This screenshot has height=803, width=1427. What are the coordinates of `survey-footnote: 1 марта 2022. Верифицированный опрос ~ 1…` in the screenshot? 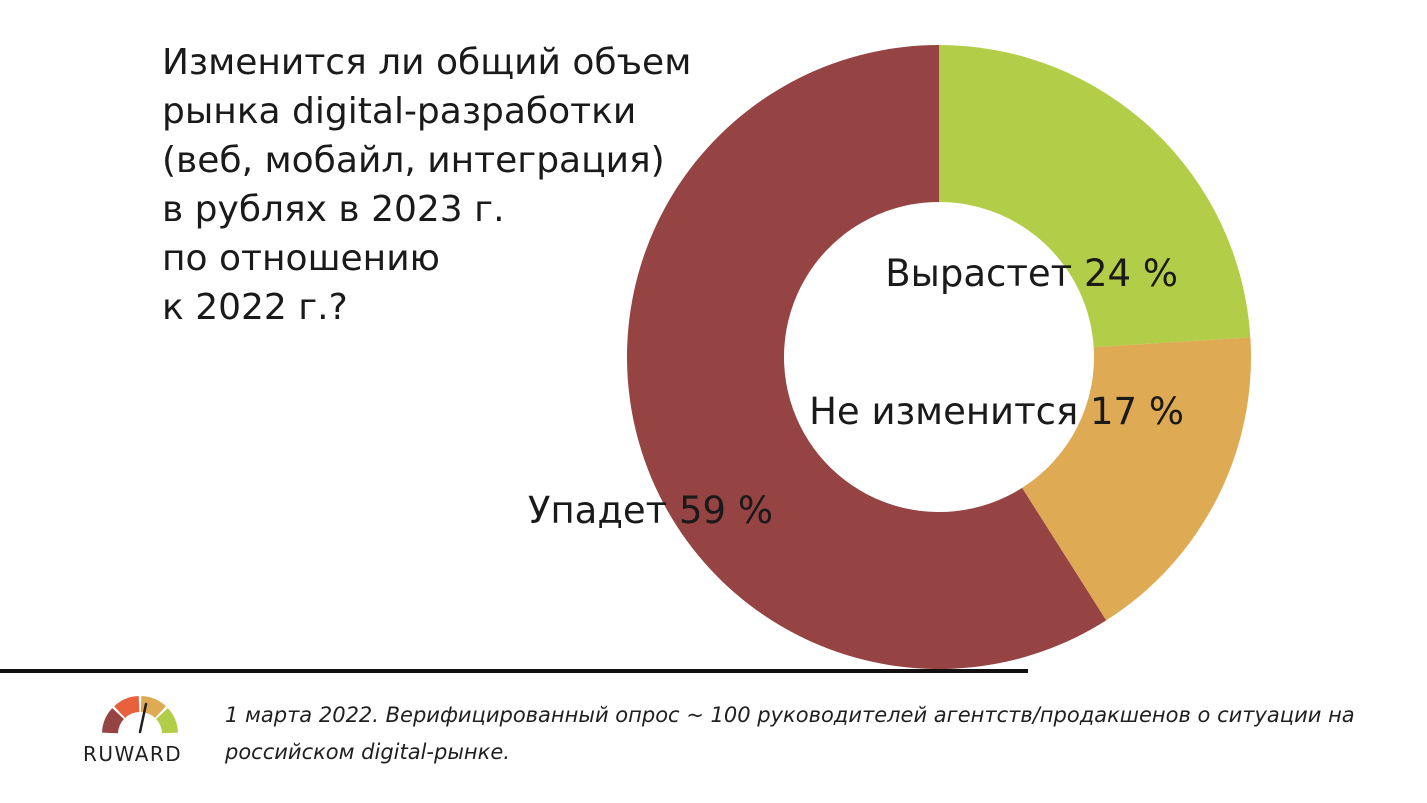 It's located at (790, 733).